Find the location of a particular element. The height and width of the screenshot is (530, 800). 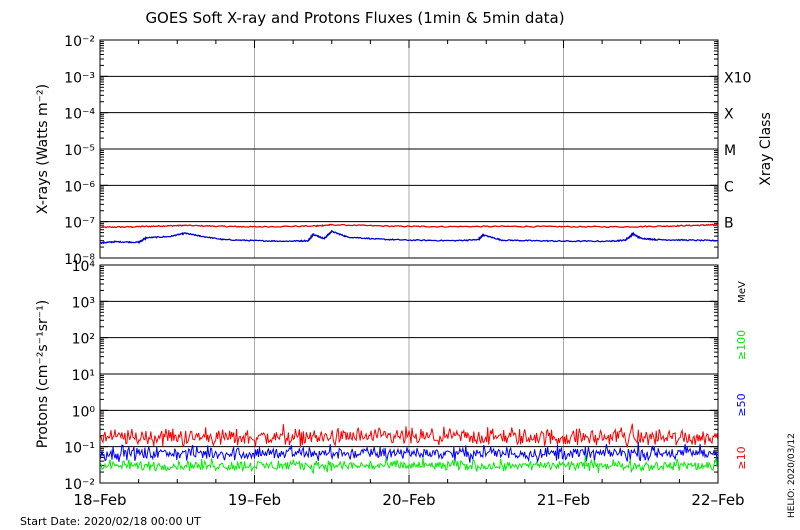

xray-class-x: X is located at coordinates (729, 115).